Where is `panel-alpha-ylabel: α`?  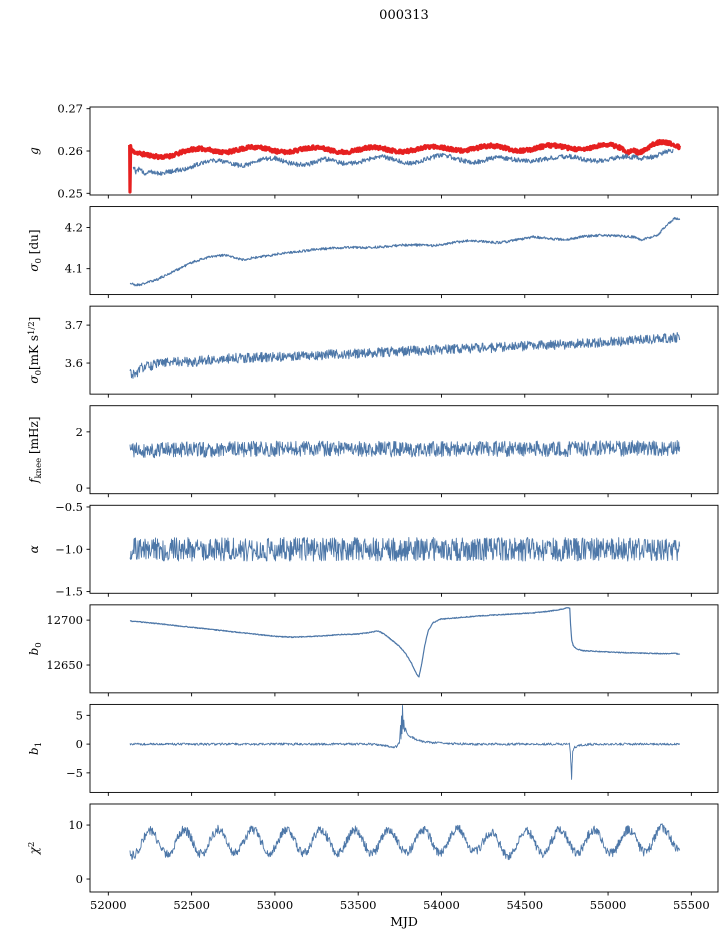
panel-alpha-ylabel: α is located at coordinates (34, 549).